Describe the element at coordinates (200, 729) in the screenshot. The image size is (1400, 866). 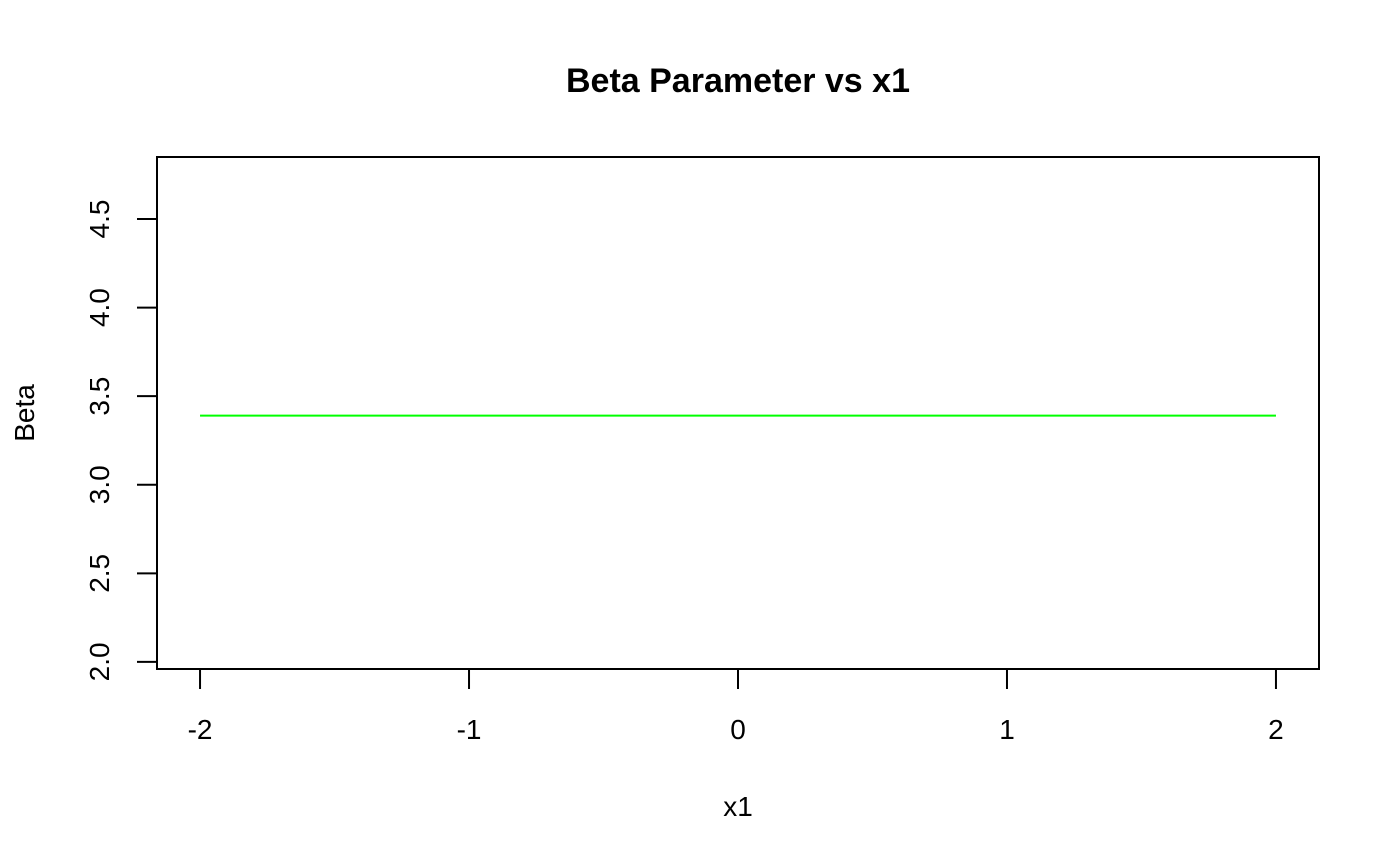
I see `x-tick-label: -2` at that location.